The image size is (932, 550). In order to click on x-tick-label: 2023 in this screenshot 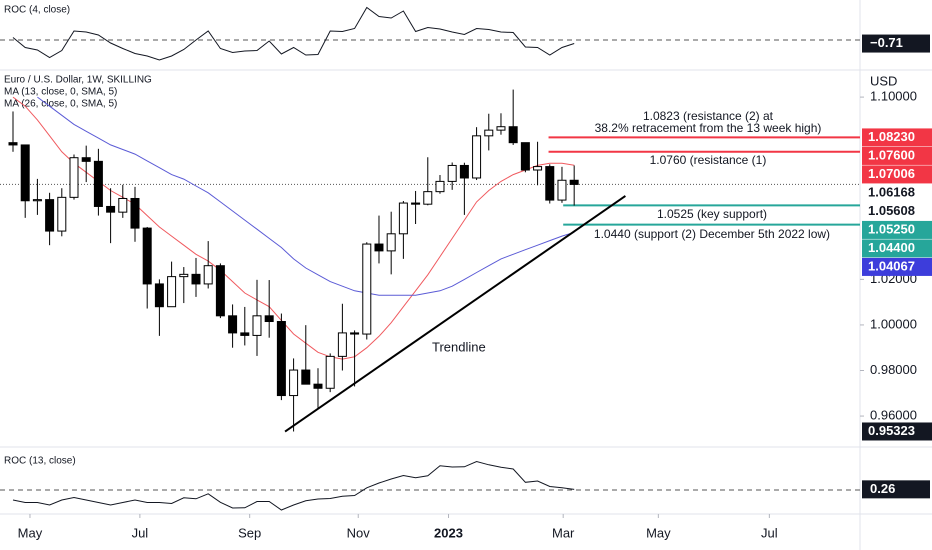, I will do `click(448, 532)`.